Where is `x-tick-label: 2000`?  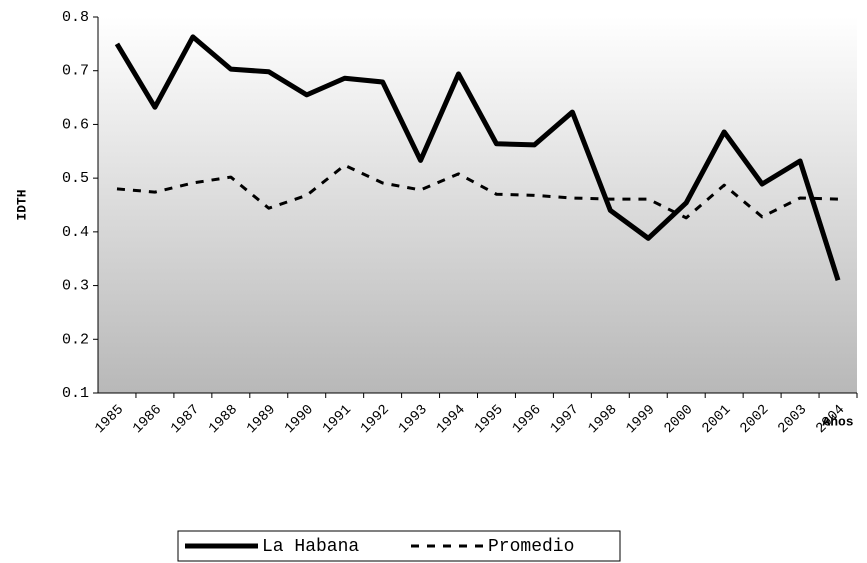 x-tick-label: 2000 is located at coordinates (678, 419).